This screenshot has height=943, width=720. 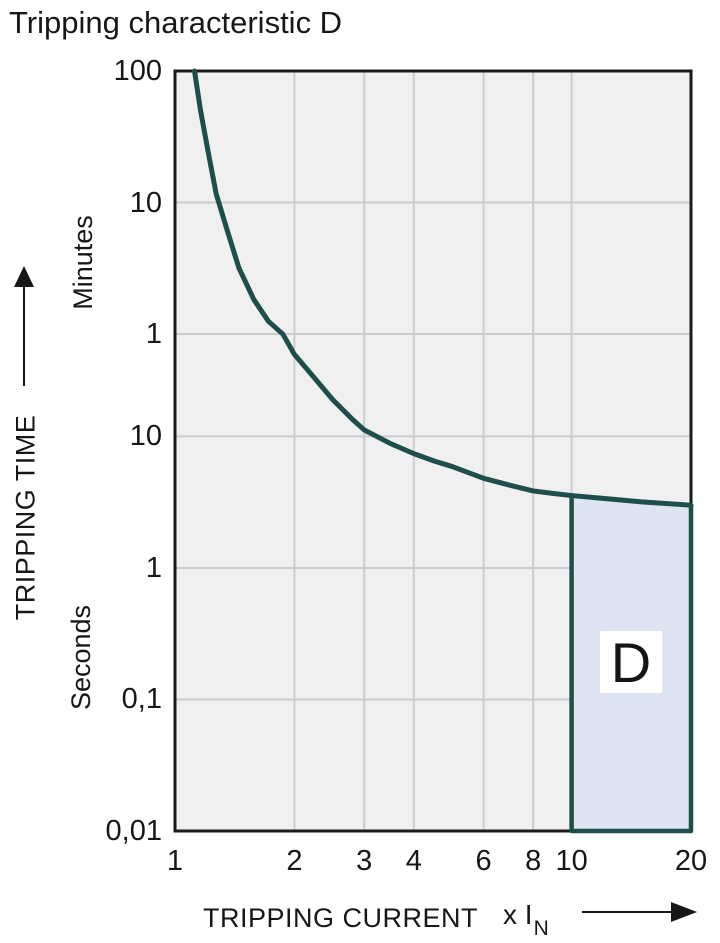 I want to click on y-axis-unit-minutes: Minutes, so click(x=82, y=262).